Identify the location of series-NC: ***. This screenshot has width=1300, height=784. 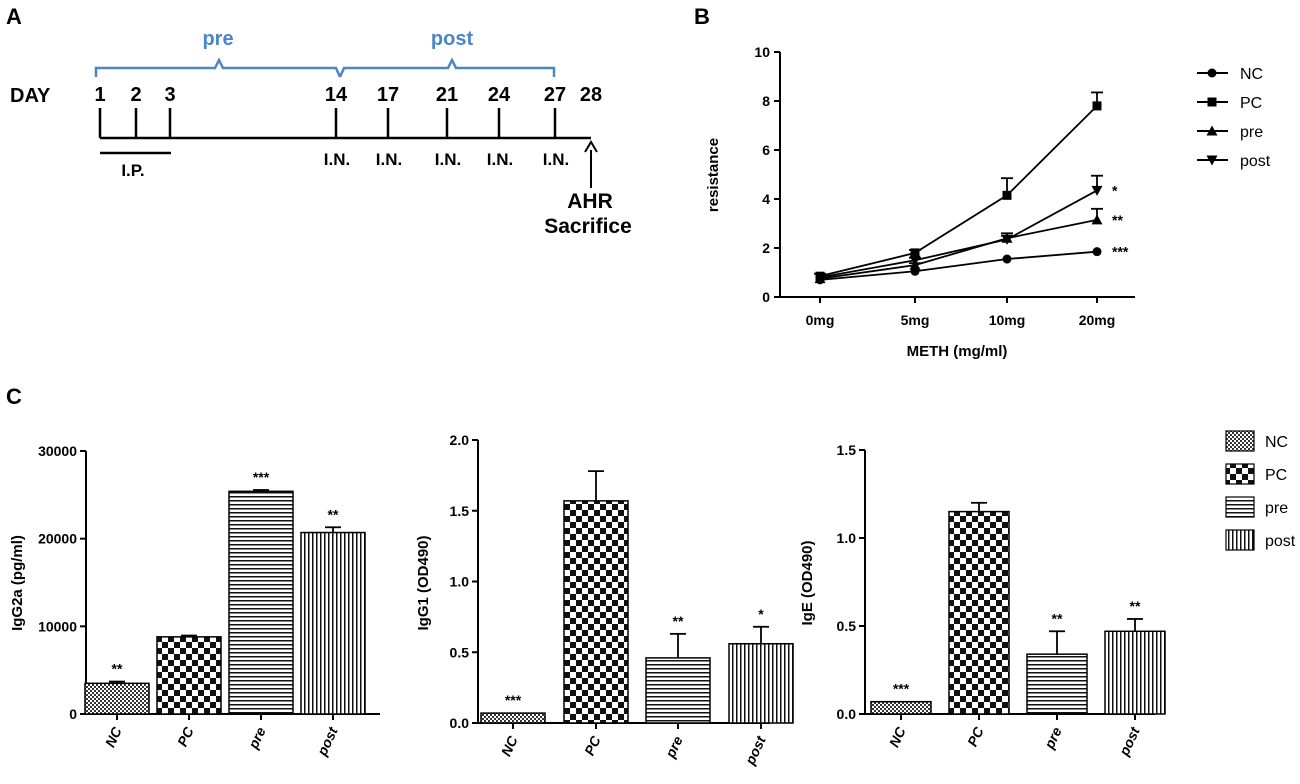
(972, 264).